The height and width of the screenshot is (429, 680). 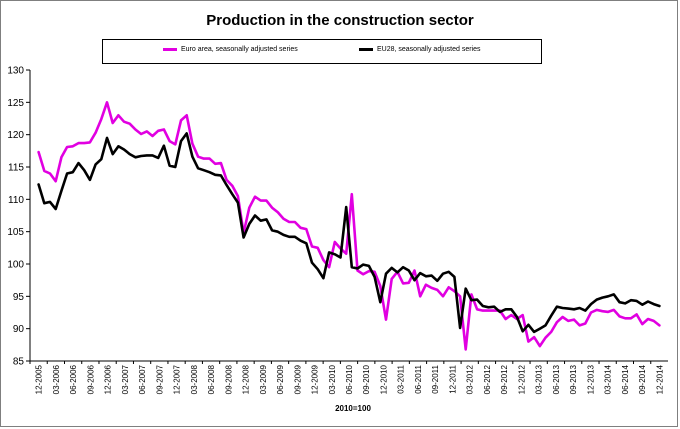 What do you see at coordinates (15, 232) in the screenshot?
I see `y-tick-label: 105` at bounding box center [15, 232].